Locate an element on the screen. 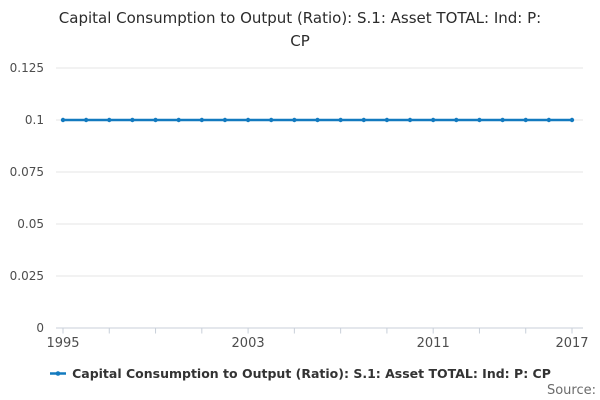  x-axis-tick-label: 2003 is located at coordinates (248, 343).